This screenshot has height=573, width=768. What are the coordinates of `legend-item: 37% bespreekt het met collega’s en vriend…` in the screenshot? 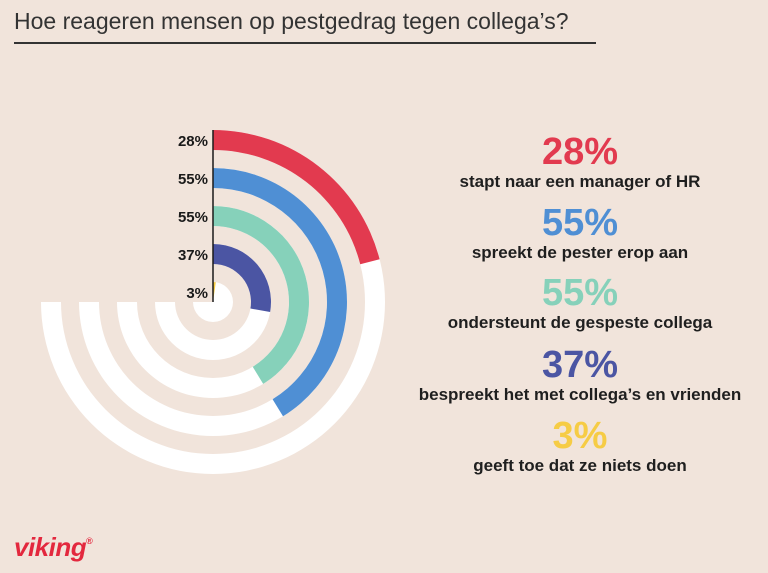 It's located at (580, 375).